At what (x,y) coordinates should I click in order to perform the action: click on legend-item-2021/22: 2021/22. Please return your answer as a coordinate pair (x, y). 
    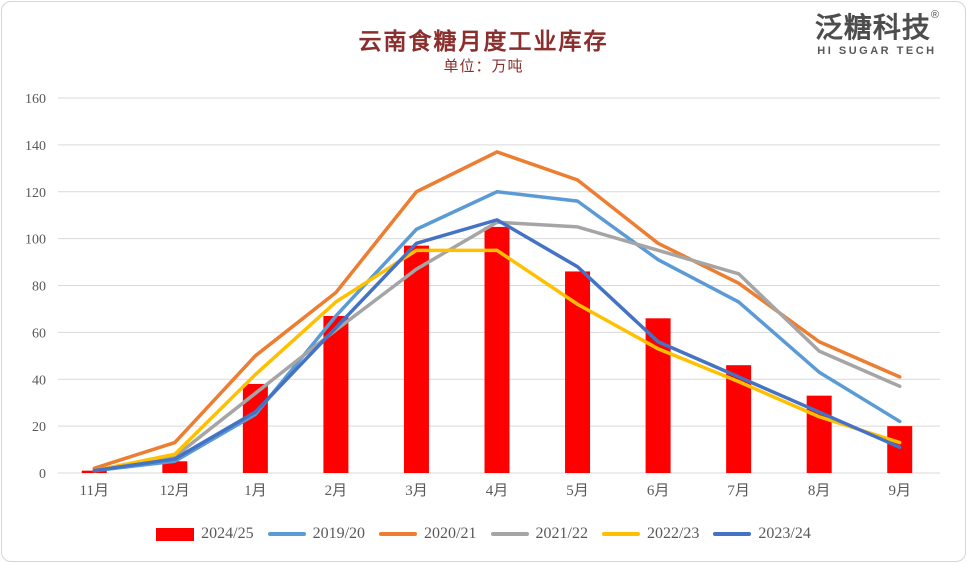
    Looking at the image, I should click on (539, 534).